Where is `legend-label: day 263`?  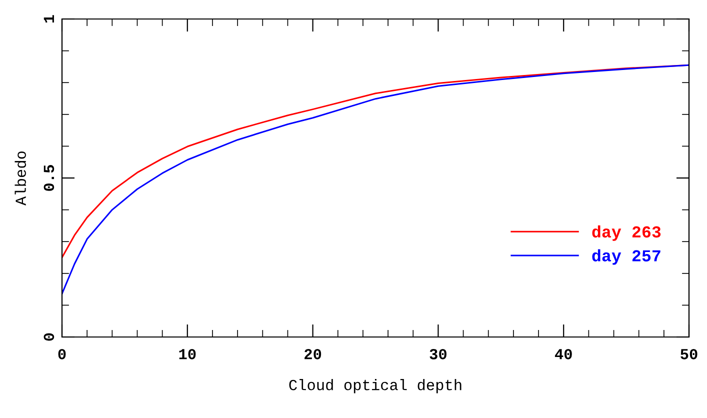 legend-label: day 263 is located at coordinates (626, 233).